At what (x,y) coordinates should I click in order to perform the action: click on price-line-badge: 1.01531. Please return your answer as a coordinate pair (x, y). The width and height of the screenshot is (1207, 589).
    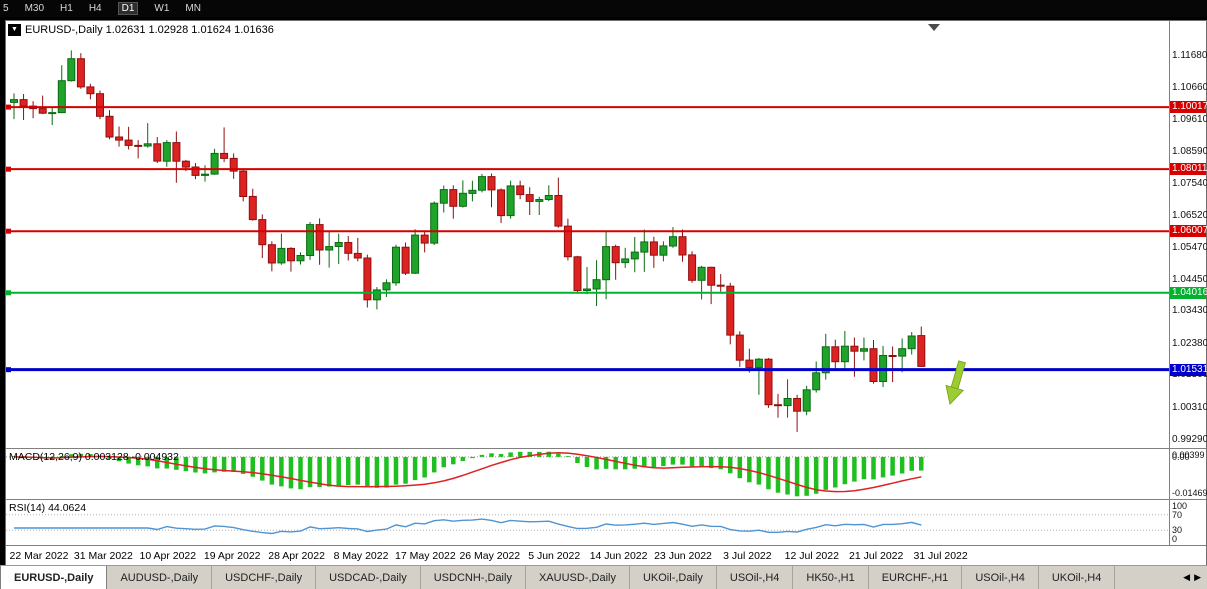
    Looking at the image, I should click on (1188, 369).